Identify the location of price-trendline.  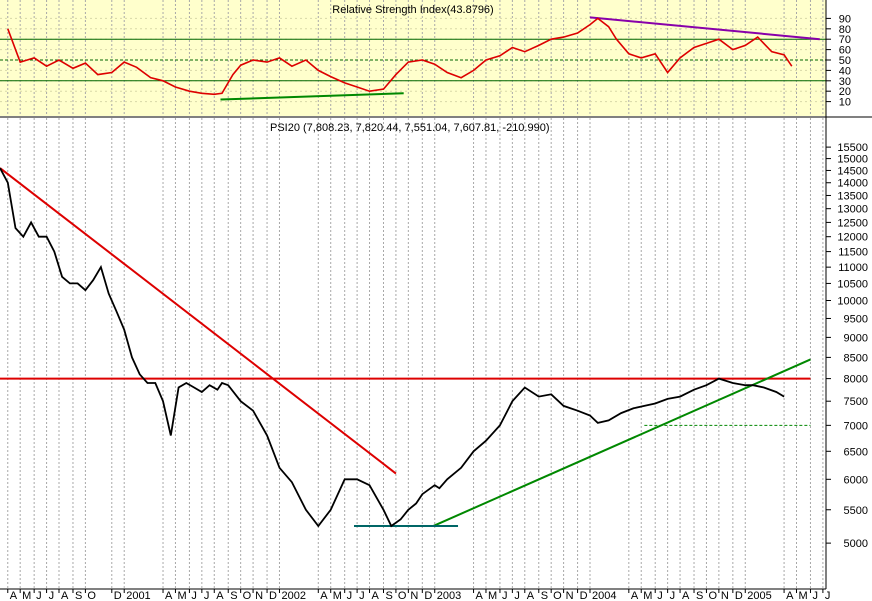
(621, 442).